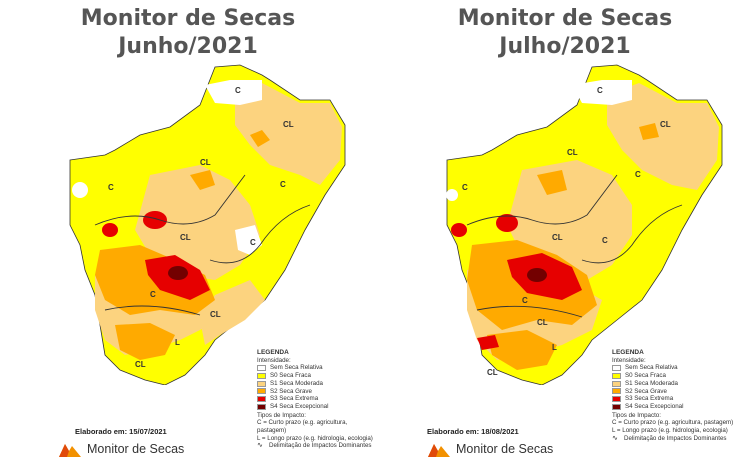 This screenshot has height=465, width=753. I want to click on s1-region-southcoast, so click(232, 312).